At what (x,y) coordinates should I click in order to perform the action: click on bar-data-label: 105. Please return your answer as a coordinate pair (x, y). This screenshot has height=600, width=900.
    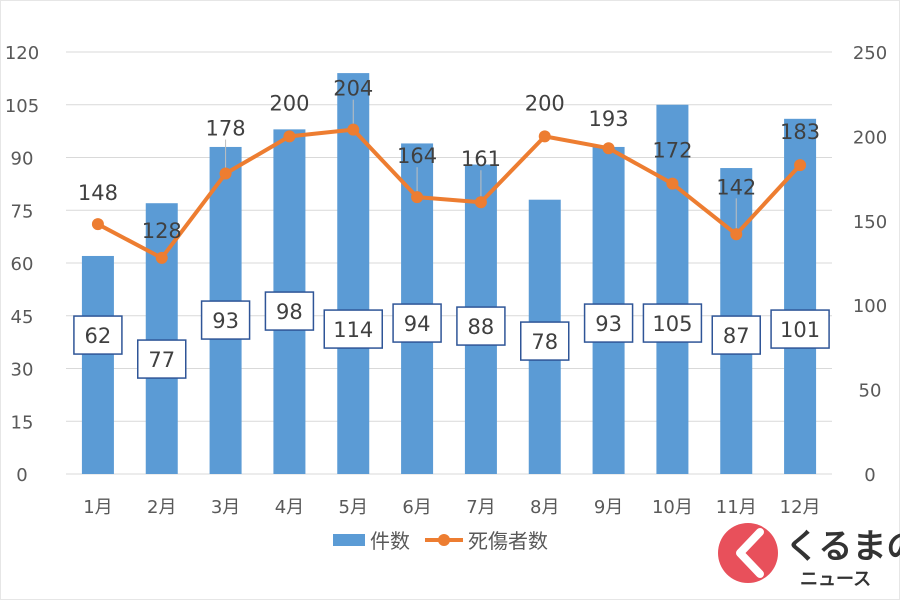
    Looking at the image, I should click on (672, 324).